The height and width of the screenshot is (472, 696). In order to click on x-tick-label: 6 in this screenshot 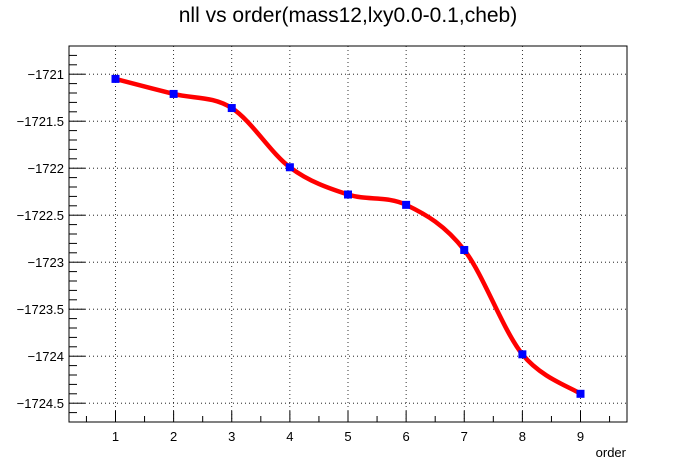, I will do `click(406, 436)`.